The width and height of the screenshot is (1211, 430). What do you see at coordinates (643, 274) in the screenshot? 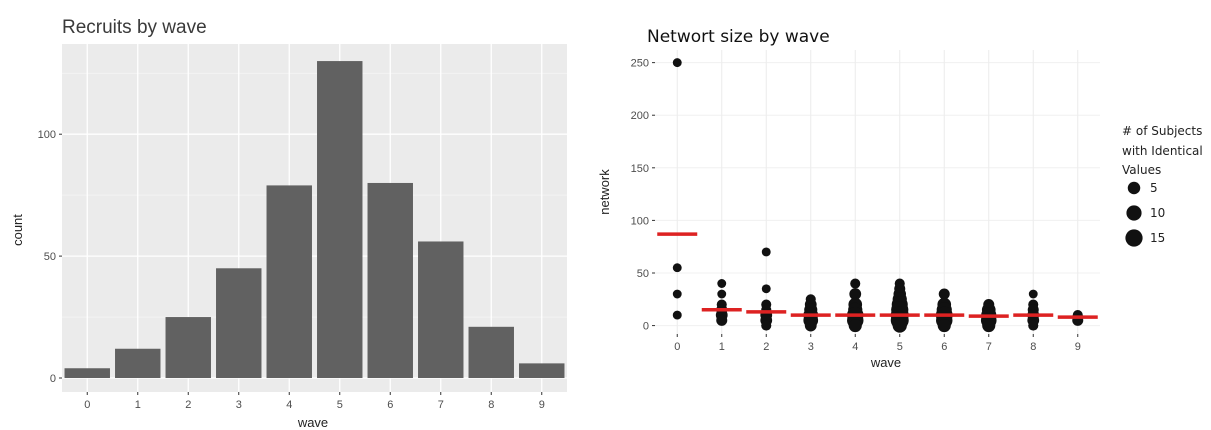
I see `chart2-y-tick-label: 50` at bounding box center [643, 274].